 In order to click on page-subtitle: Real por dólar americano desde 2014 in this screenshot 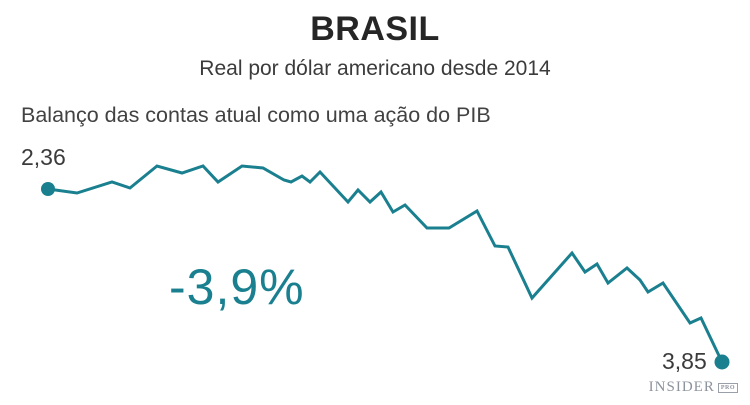, I will do `click(375, 68)`.